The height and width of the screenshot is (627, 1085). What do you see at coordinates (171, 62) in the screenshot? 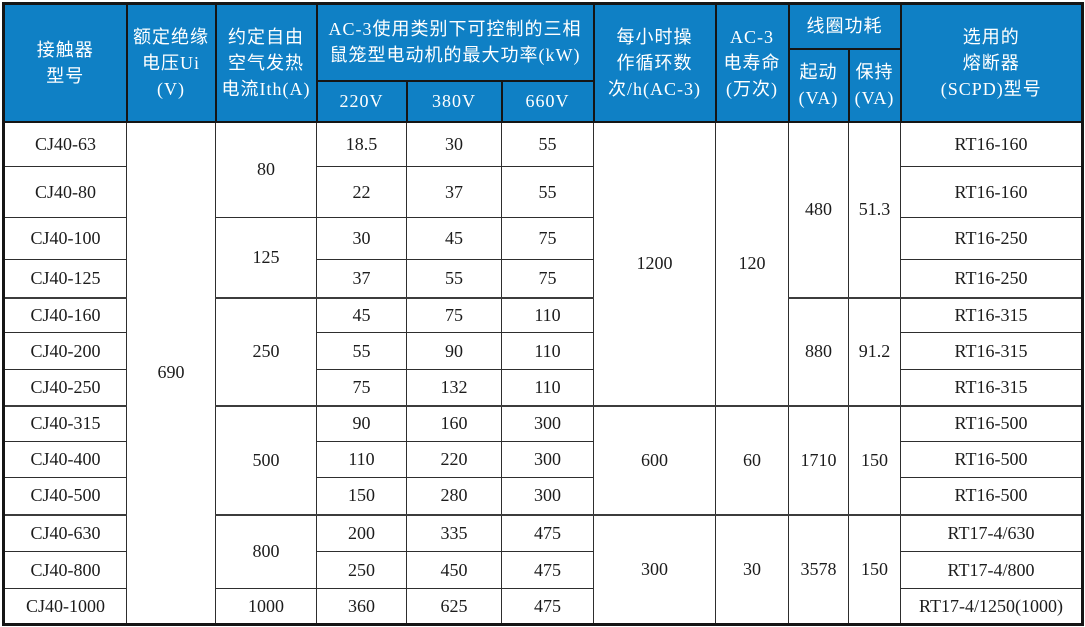
I see `ui-header: 额定绝缘 电压Ui (V)` at bounding box center [171, 62].